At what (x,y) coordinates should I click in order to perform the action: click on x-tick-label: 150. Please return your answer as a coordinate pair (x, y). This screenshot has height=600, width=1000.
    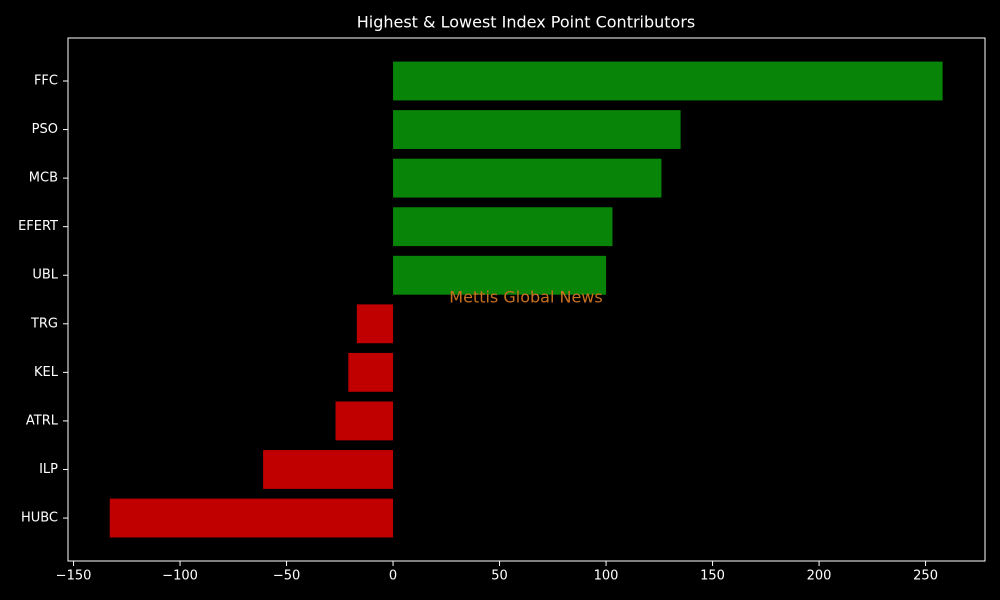
    Looking at the image, I should click on (712, 576).